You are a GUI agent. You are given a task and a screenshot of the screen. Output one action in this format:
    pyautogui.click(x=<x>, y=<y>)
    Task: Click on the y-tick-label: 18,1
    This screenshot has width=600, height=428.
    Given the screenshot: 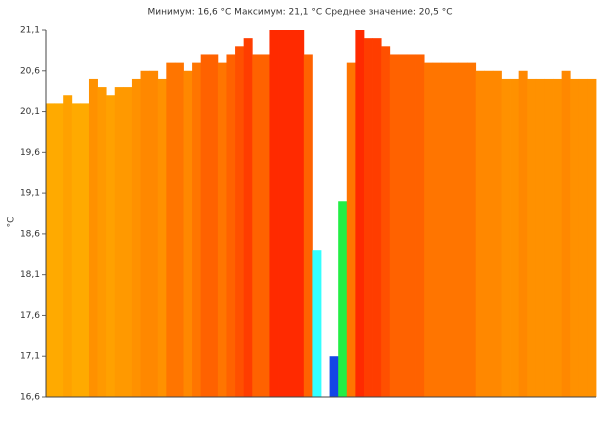 What is the action you would take?
    pyautogui.click(x=30, y=275)
    